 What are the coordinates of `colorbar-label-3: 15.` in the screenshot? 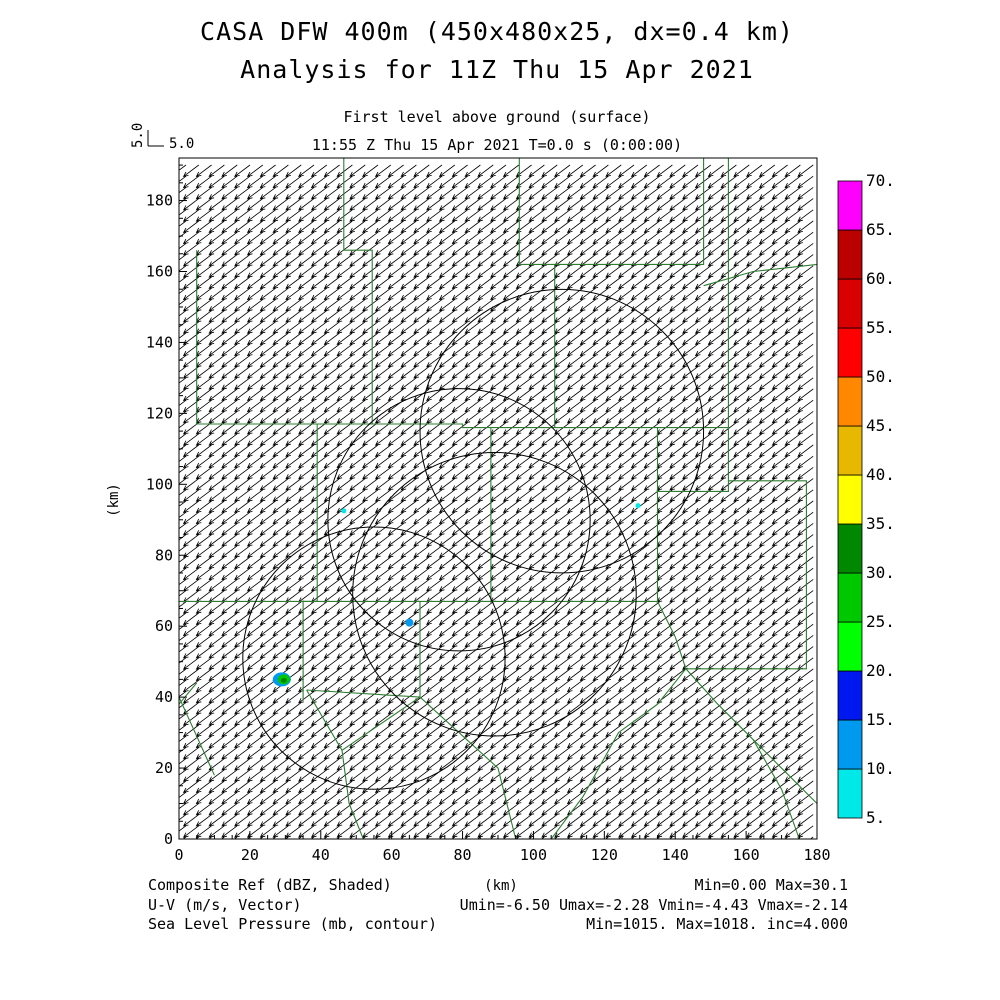 It's located at (880, 719).